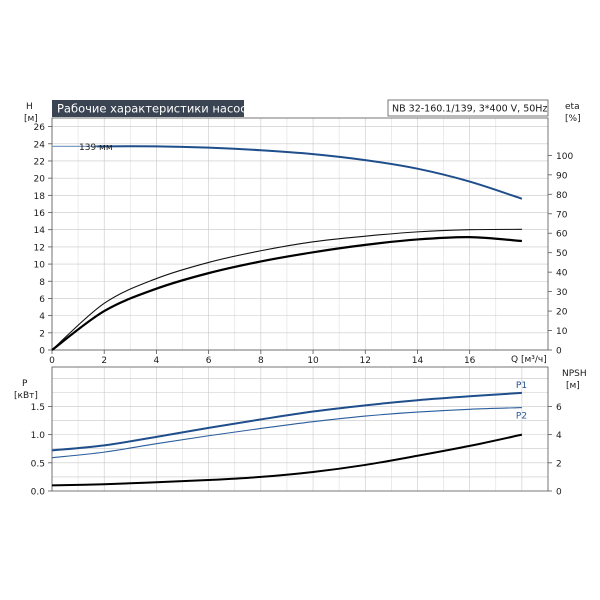  Describe the element at coordinates (529, 360) in the screenshot. I see `flow-axis-label: Q [м³/ч]` at that location.